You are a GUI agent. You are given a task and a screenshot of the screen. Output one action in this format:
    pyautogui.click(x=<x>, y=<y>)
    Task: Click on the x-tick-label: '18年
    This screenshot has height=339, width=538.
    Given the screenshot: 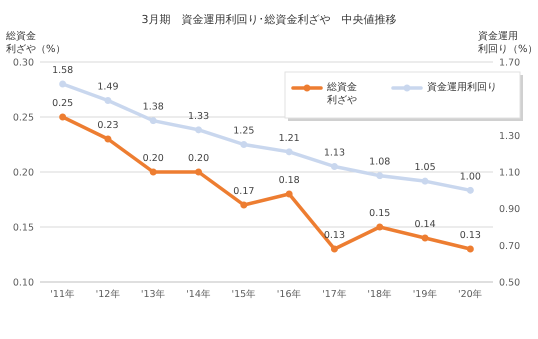 What is the action you would take?
    pyautogui.click(x=379, y=294)
    